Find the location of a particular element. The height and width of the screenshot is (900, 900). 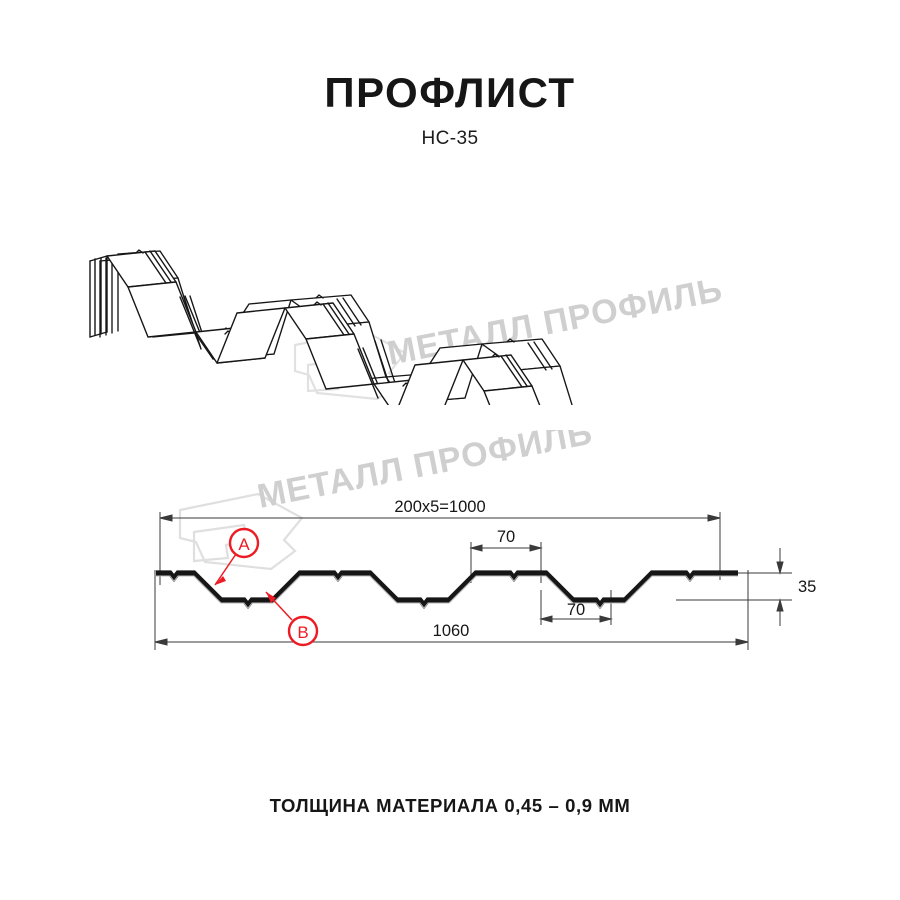

dimension-module-total is located at coordinates (440, 548).